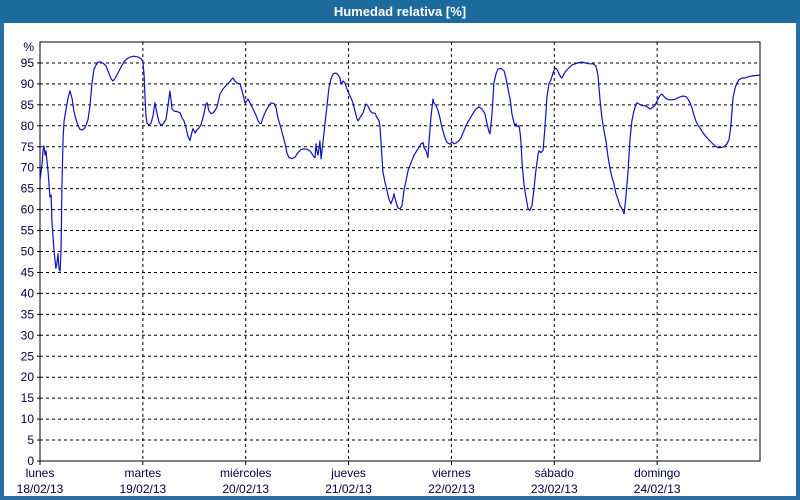 The width and height of the screenshot is (800, 500). I want to click on title-bar: Humedad relativa [%], so click(400, 11).